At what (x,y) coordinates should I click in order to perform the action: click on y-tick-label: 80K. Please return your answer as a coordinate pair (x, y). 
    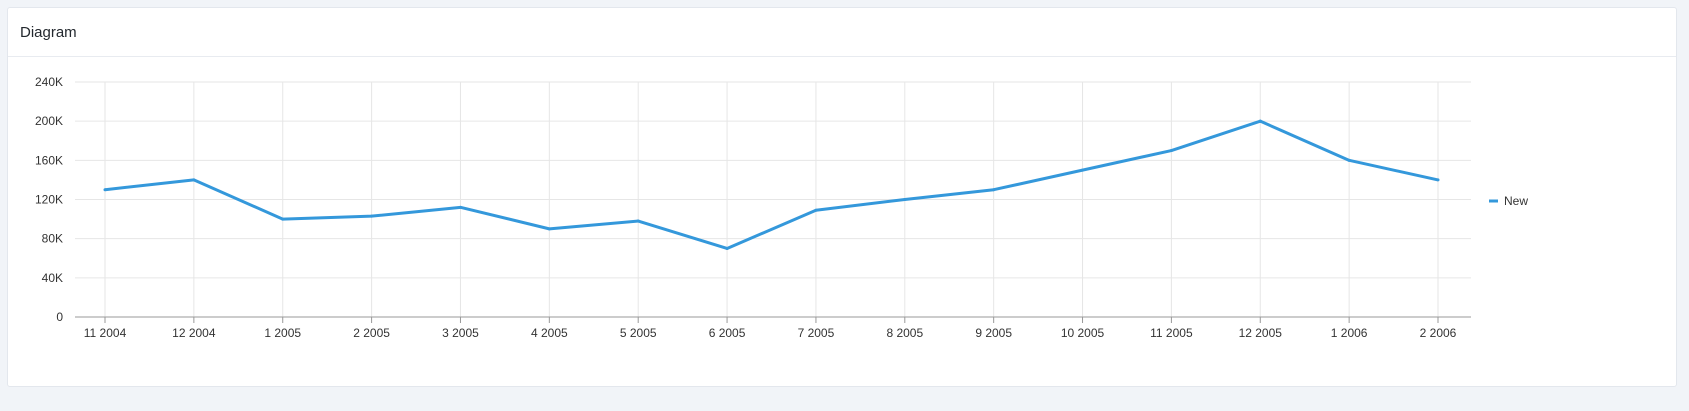
    Looking at the image, I should click on (52, 239).